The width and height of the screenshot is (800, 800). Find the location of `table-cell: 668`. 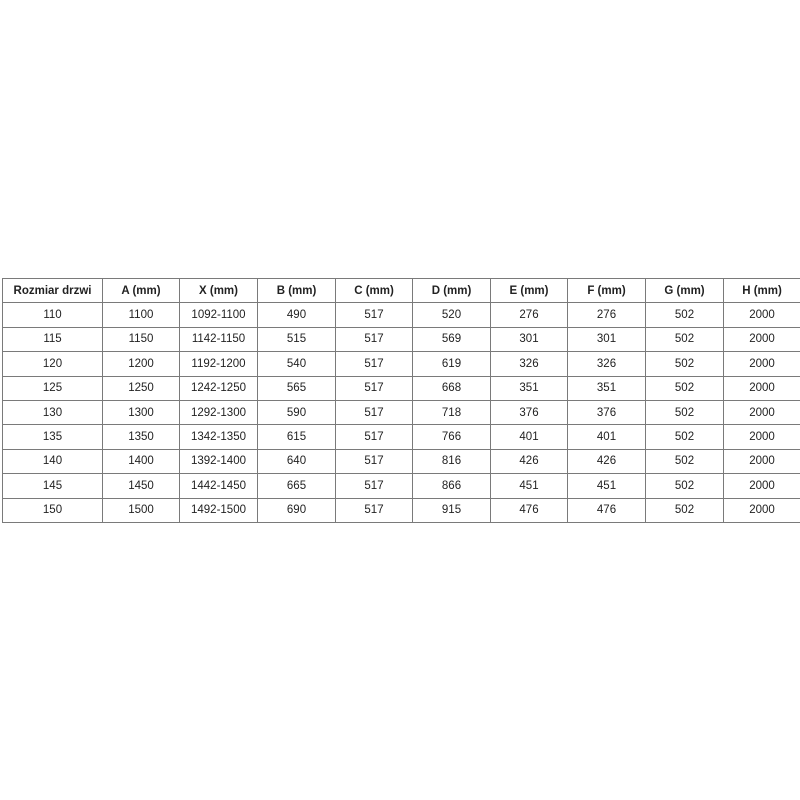

table-cell: 668 is located at coordinates (451, 388).